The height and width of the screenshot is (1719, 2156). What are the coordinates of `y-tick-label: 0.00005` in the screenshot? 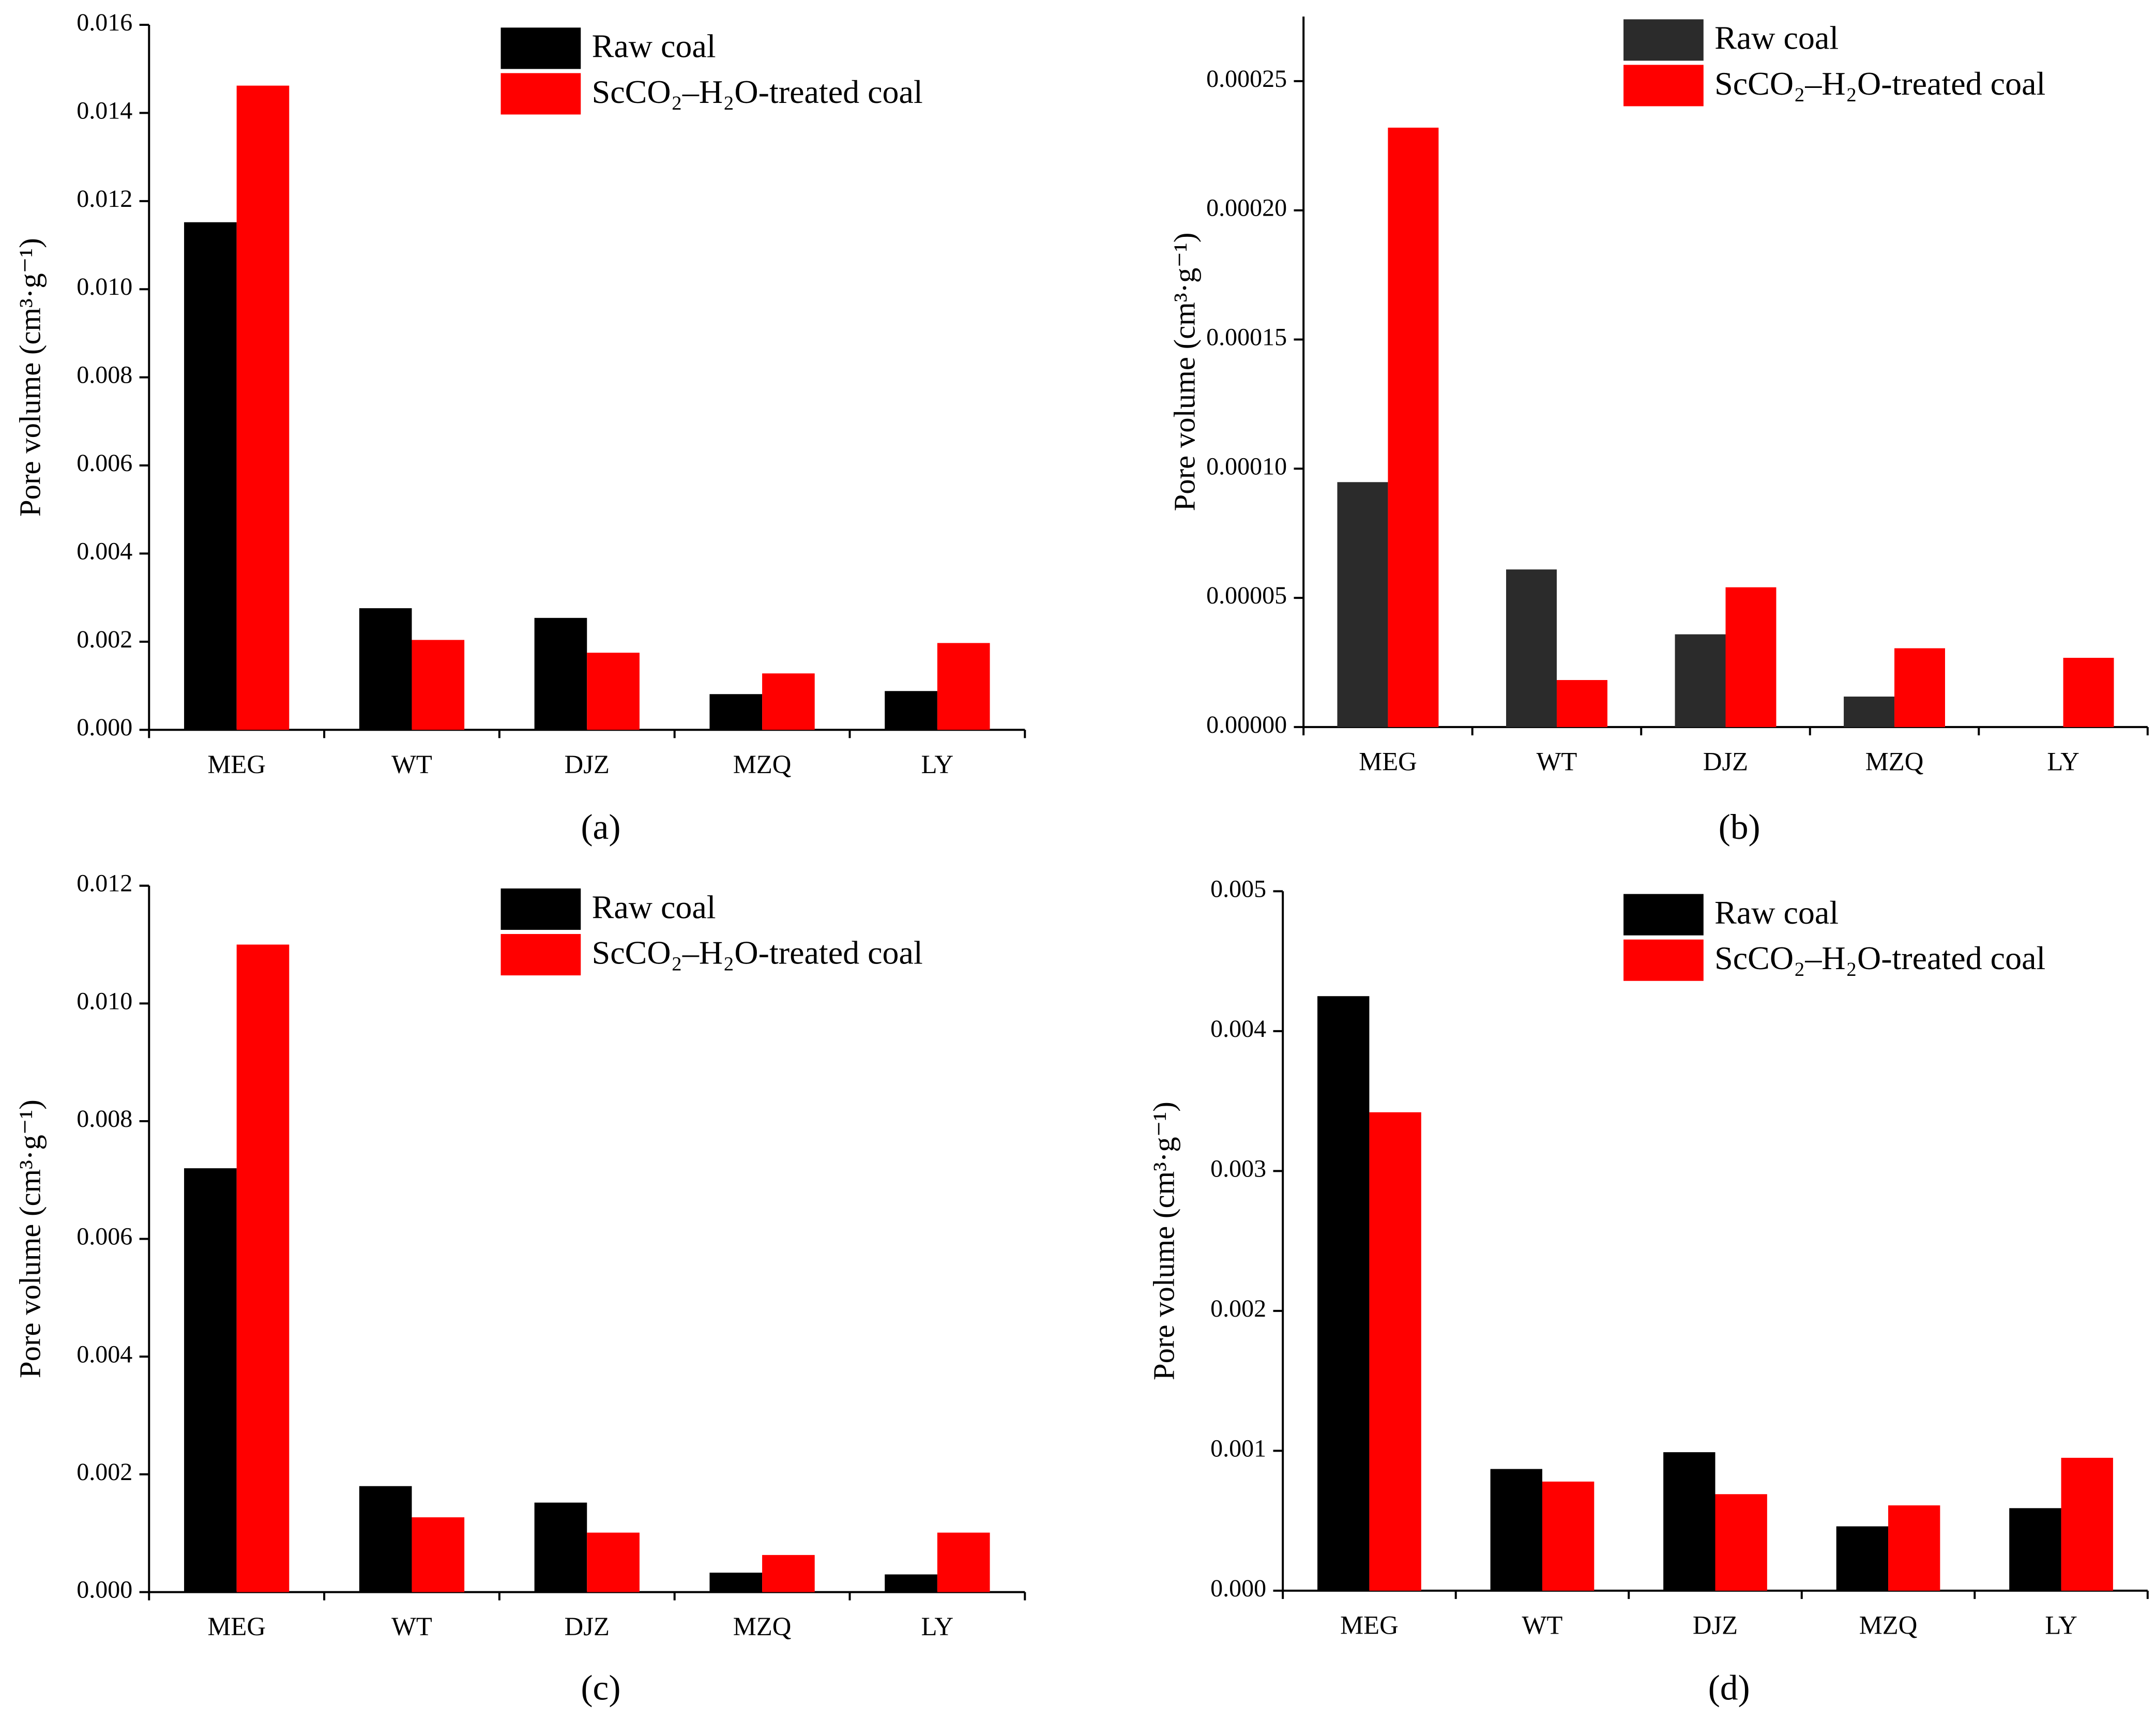 It's located at (1247, 595).